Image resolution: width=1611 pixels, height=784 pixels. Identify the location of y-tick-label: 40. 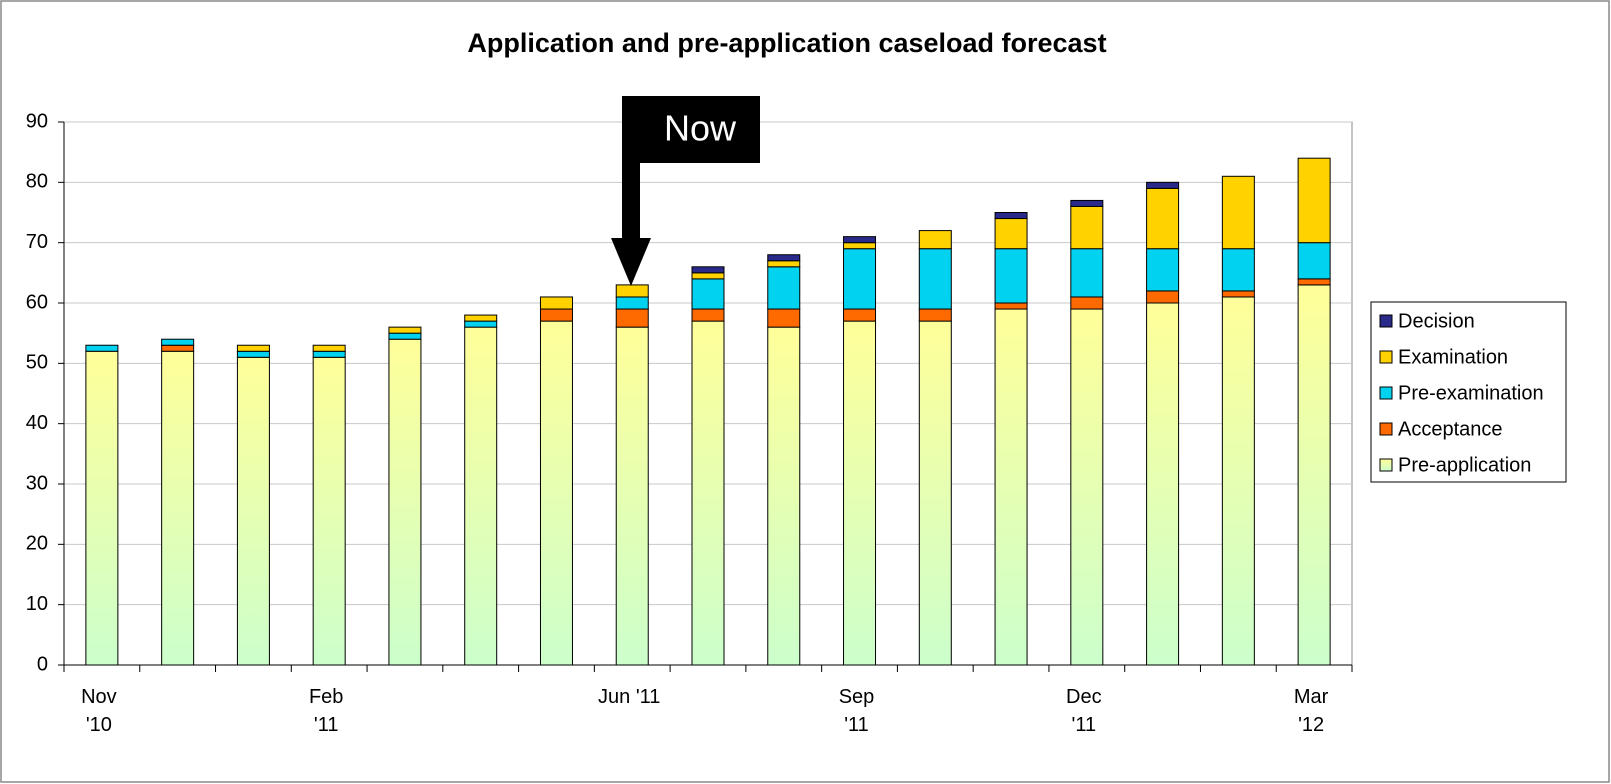
(37, 423).